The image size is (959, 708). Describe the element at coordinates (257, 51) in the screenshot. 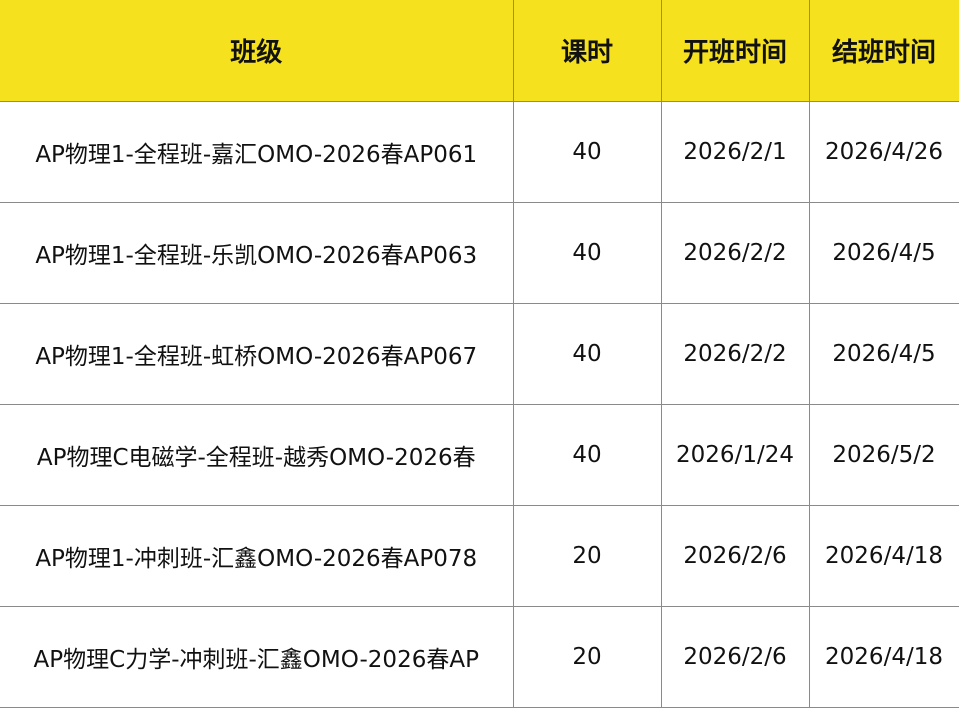

I see `header-class: 班级` at that location.